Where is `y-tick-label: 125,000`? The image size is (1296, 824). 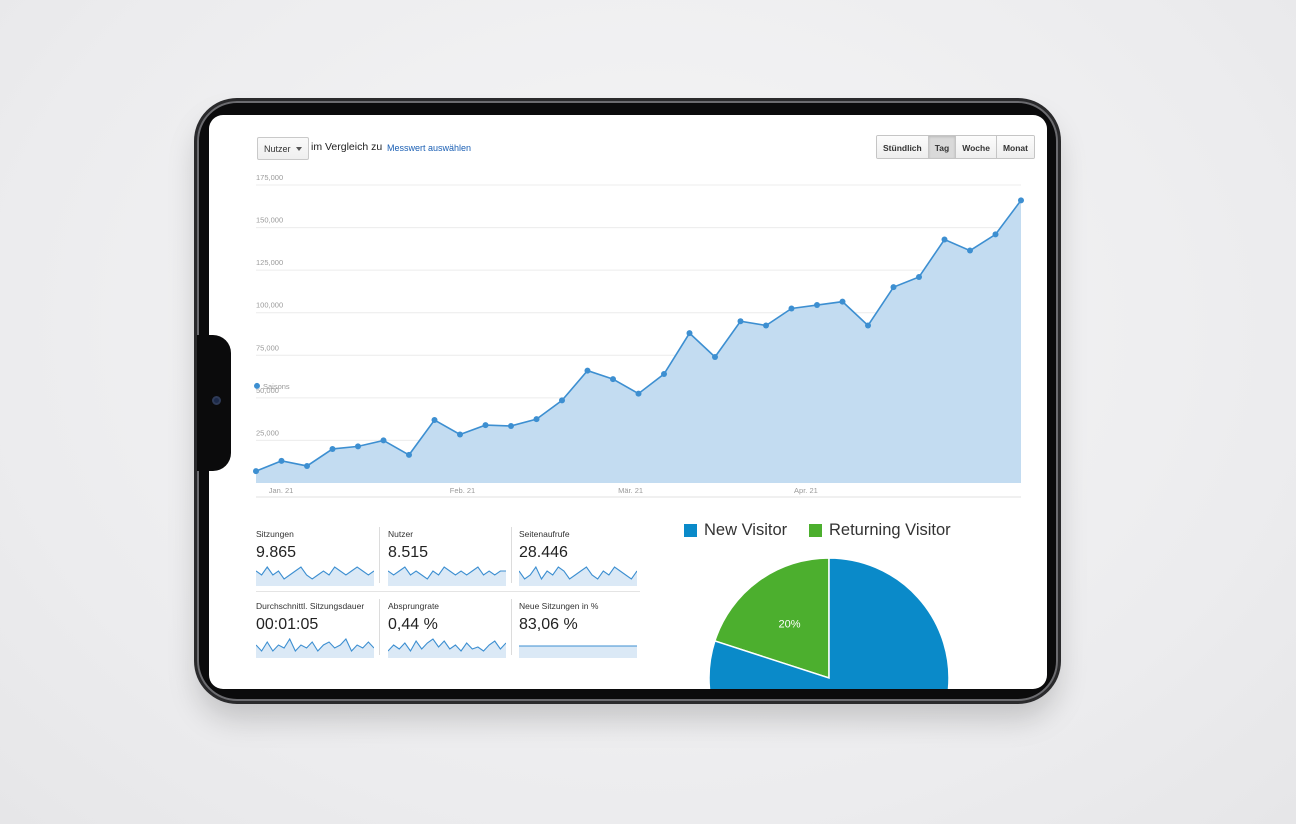 y-tick-label: 125,000 is located at coordinates (269, 262).